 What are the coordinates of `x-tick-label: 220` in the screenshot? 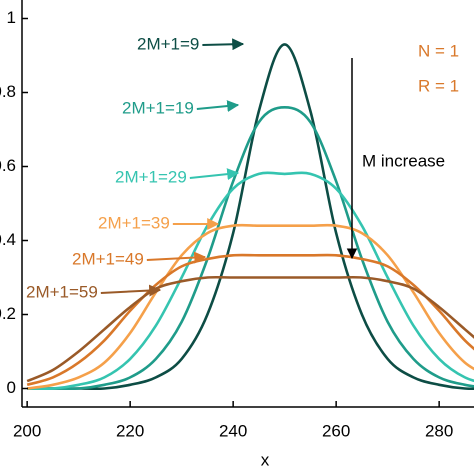 It's located at (130, 430).